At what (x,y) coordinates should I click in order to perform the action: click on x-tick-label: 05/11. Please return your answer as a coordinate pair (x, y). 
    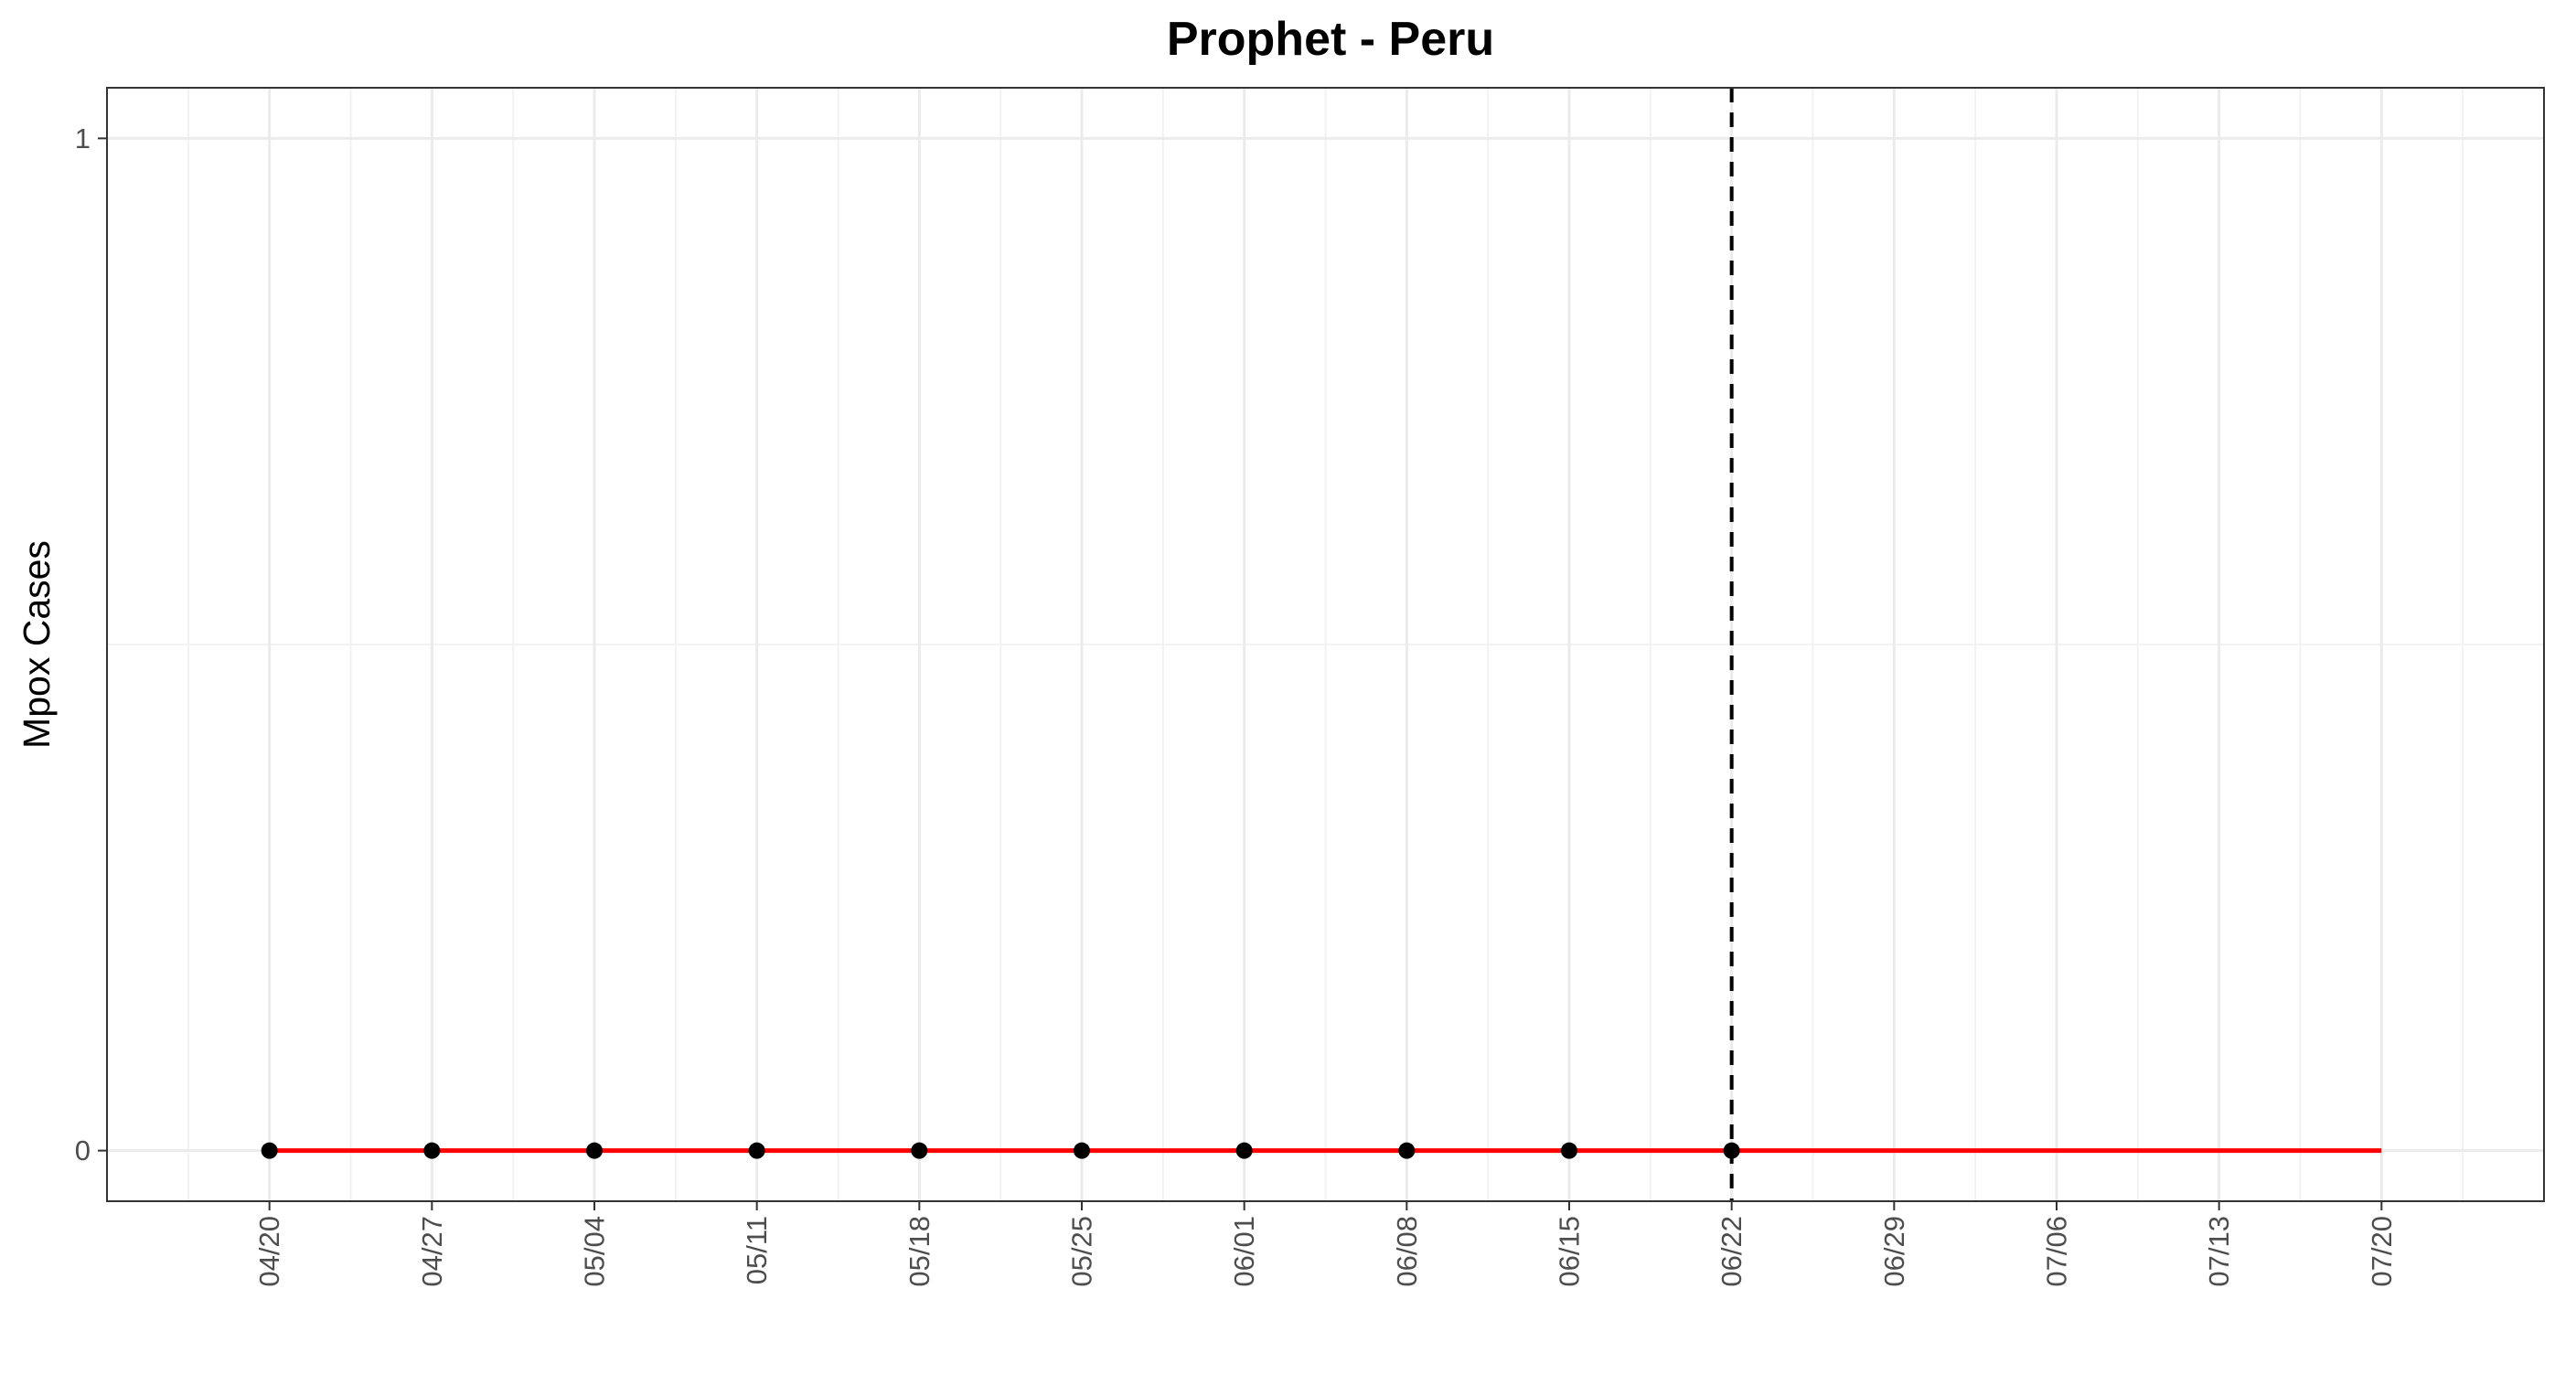
    Looking at the image, I should click on (757, 1250).